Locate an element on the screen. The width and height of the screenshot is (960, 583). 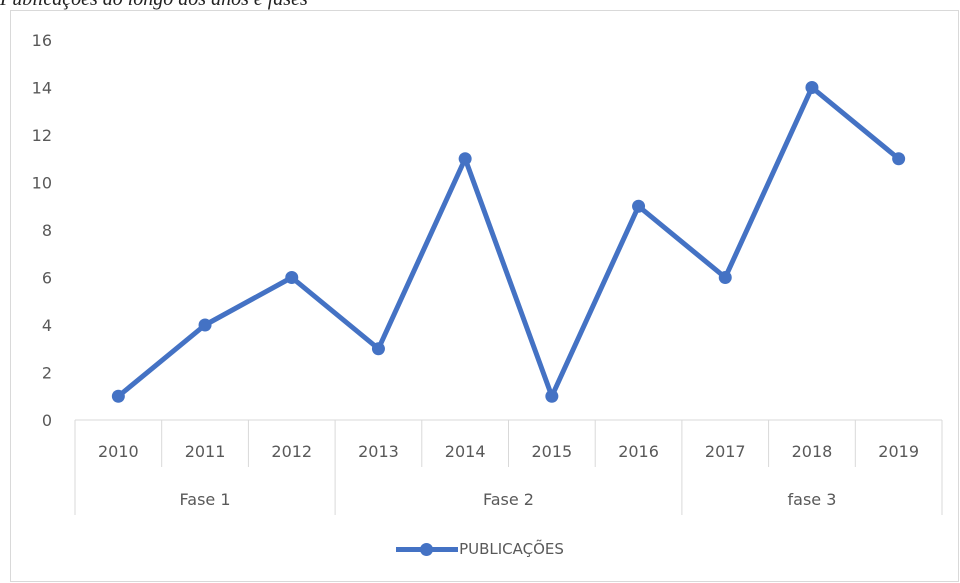
x-tick-label: 2015 is located at coordinates (551, 451).